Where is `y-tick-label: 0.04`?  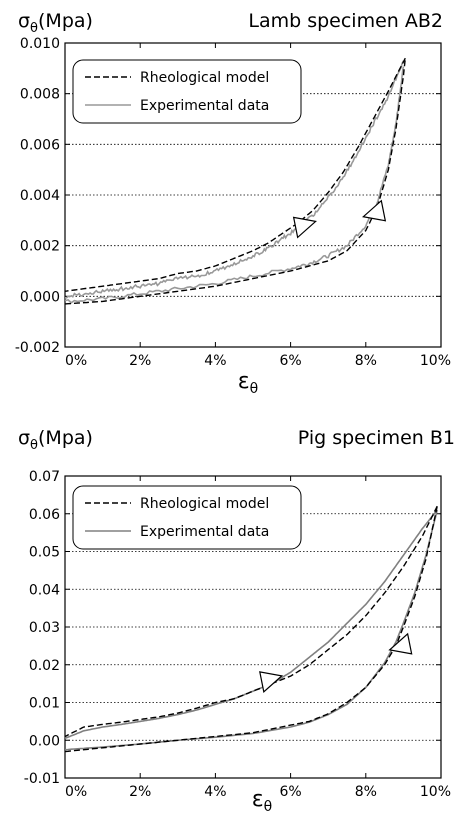
y-tick-label: 0.04 is located at coordinates (44, 590).